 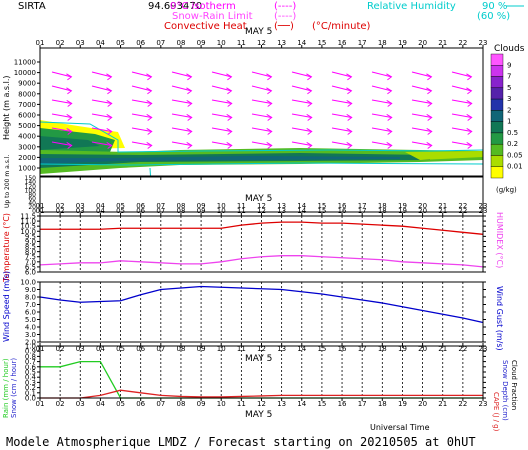 I want to click on y-tick-label: 8.5, so click(x=30, y=247).